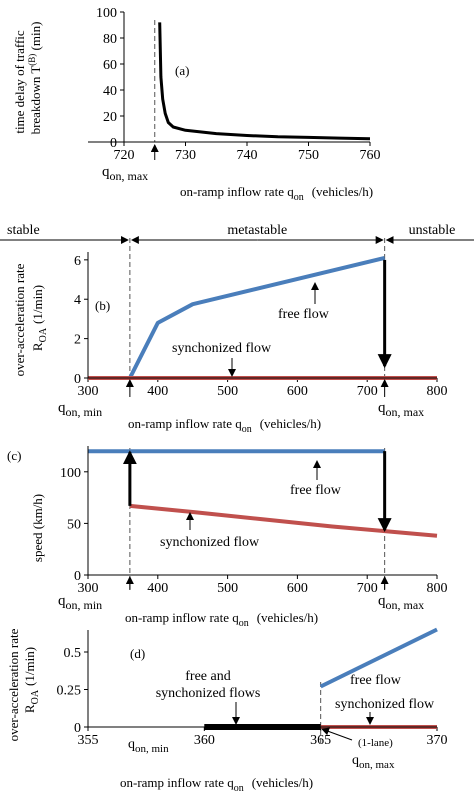  Describe the element at coordinates (370, 155) in the screenshot. I see `panel-a-x-tick-label: 760` at that location.